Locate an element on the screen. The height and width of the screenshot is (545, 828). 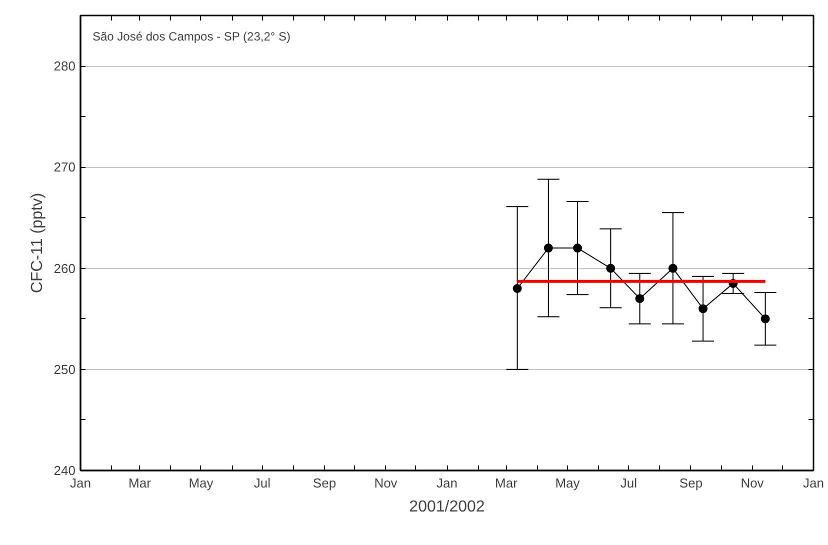
annotation: São José dos Campos - SP (23,2° S) is located at coordinates (191, 37).